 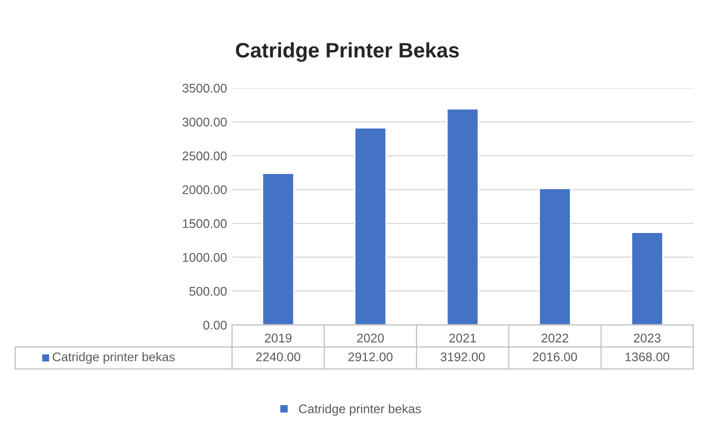 What do you see at coordinates (370, 357) in the screenshot?
I see `data-label: 2912.00` at bounding box center [370, 357].